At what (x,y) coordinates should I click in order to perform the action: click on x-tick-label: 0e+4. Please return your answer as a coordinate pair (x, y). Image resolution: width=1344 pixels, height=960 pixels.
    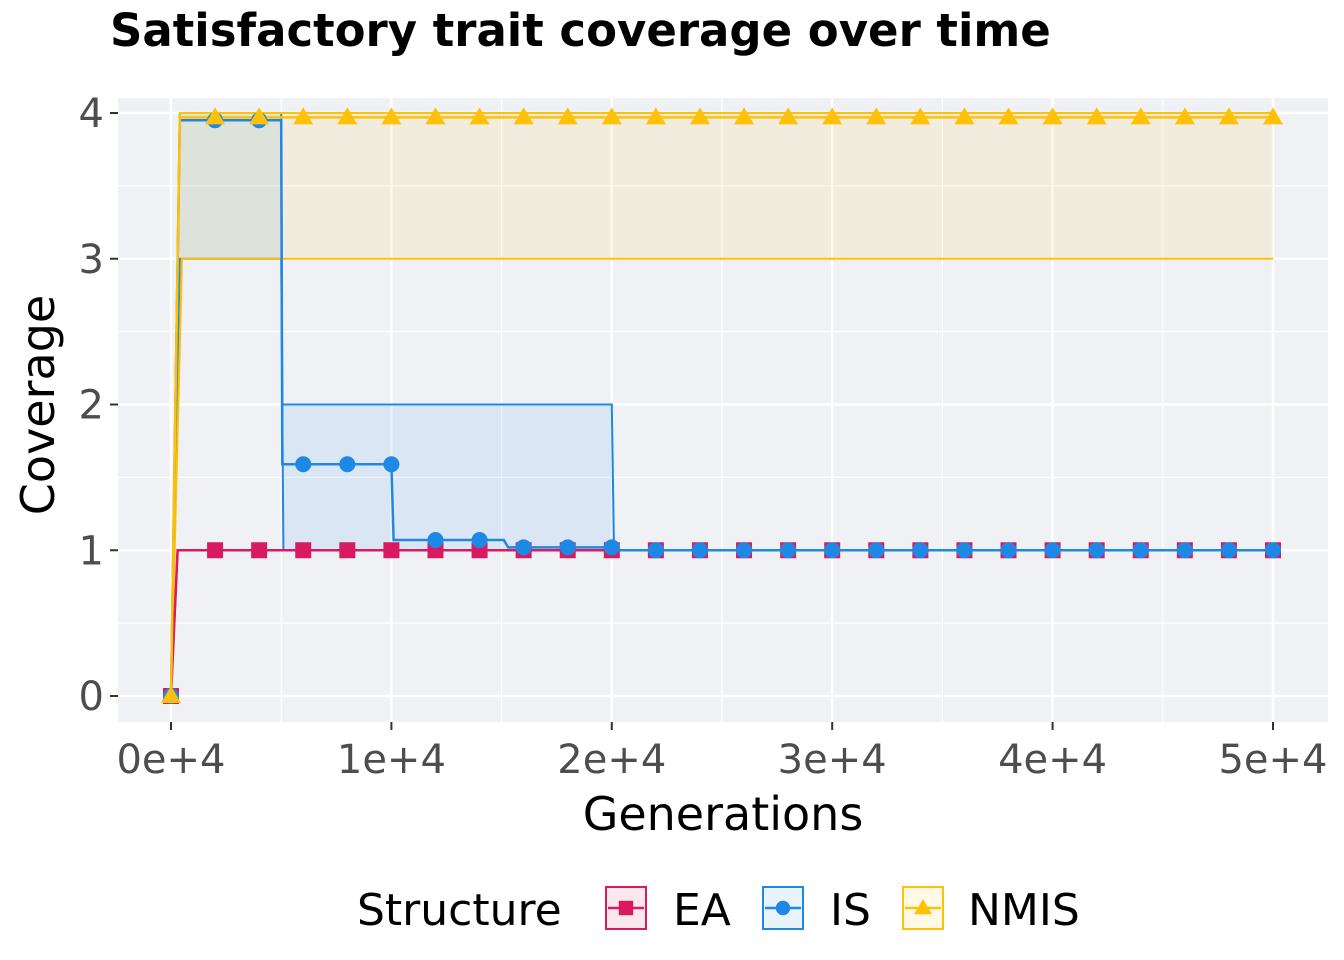
    Looking at the image, I should click on (170, 760).